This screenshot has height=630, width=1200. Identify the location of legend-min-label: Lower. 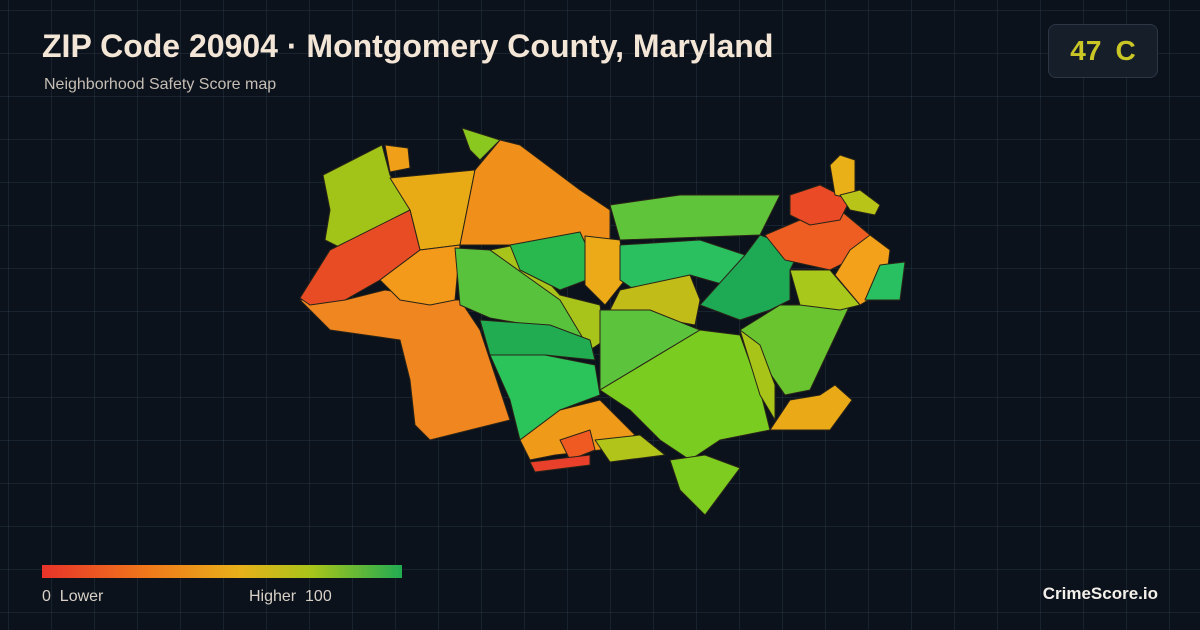
(81, 596).